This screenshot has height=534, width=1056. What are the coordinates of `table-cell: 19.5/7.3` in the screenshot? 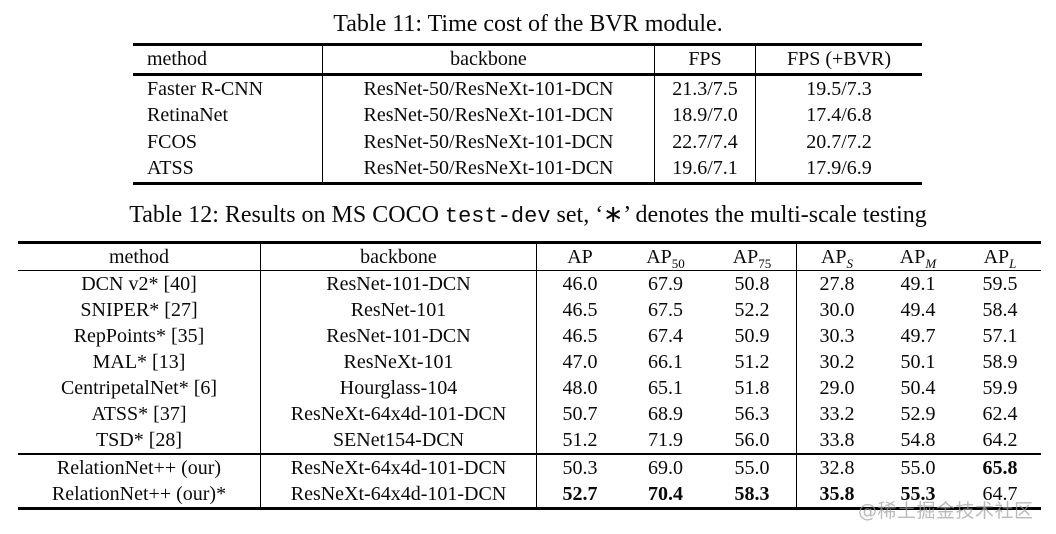 It's located at (838, 88).